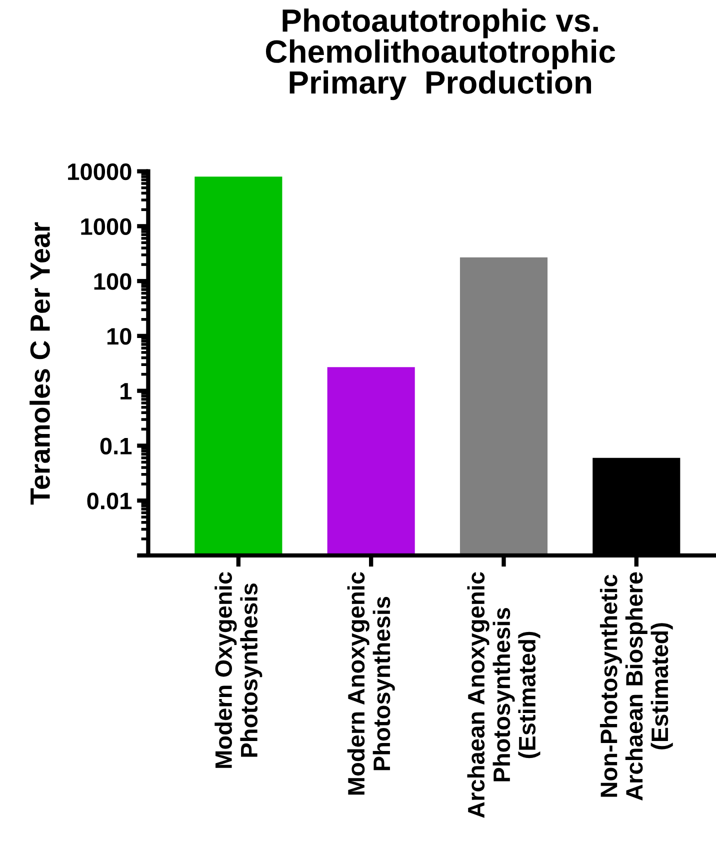  I want to click on y-tick-label: 1, so click(126, 391).